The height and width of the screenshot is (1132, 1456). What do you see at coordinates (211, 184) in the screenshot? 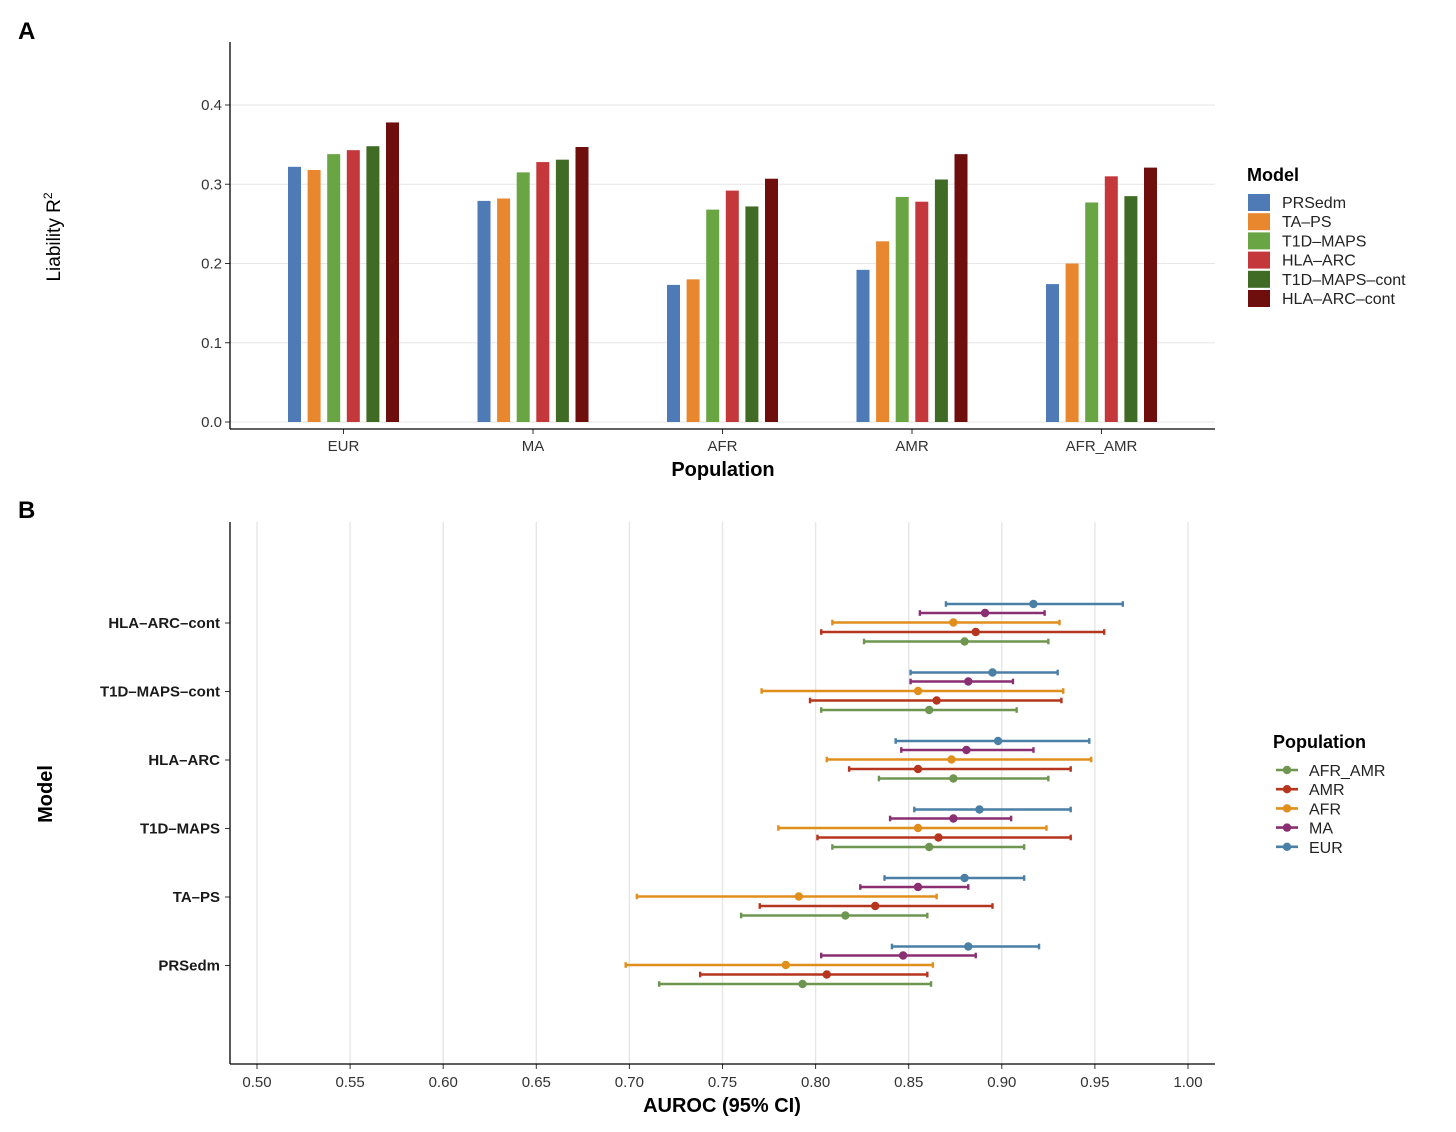
I see `y-tick-label: 0.3` at bounding box center [211, 184].